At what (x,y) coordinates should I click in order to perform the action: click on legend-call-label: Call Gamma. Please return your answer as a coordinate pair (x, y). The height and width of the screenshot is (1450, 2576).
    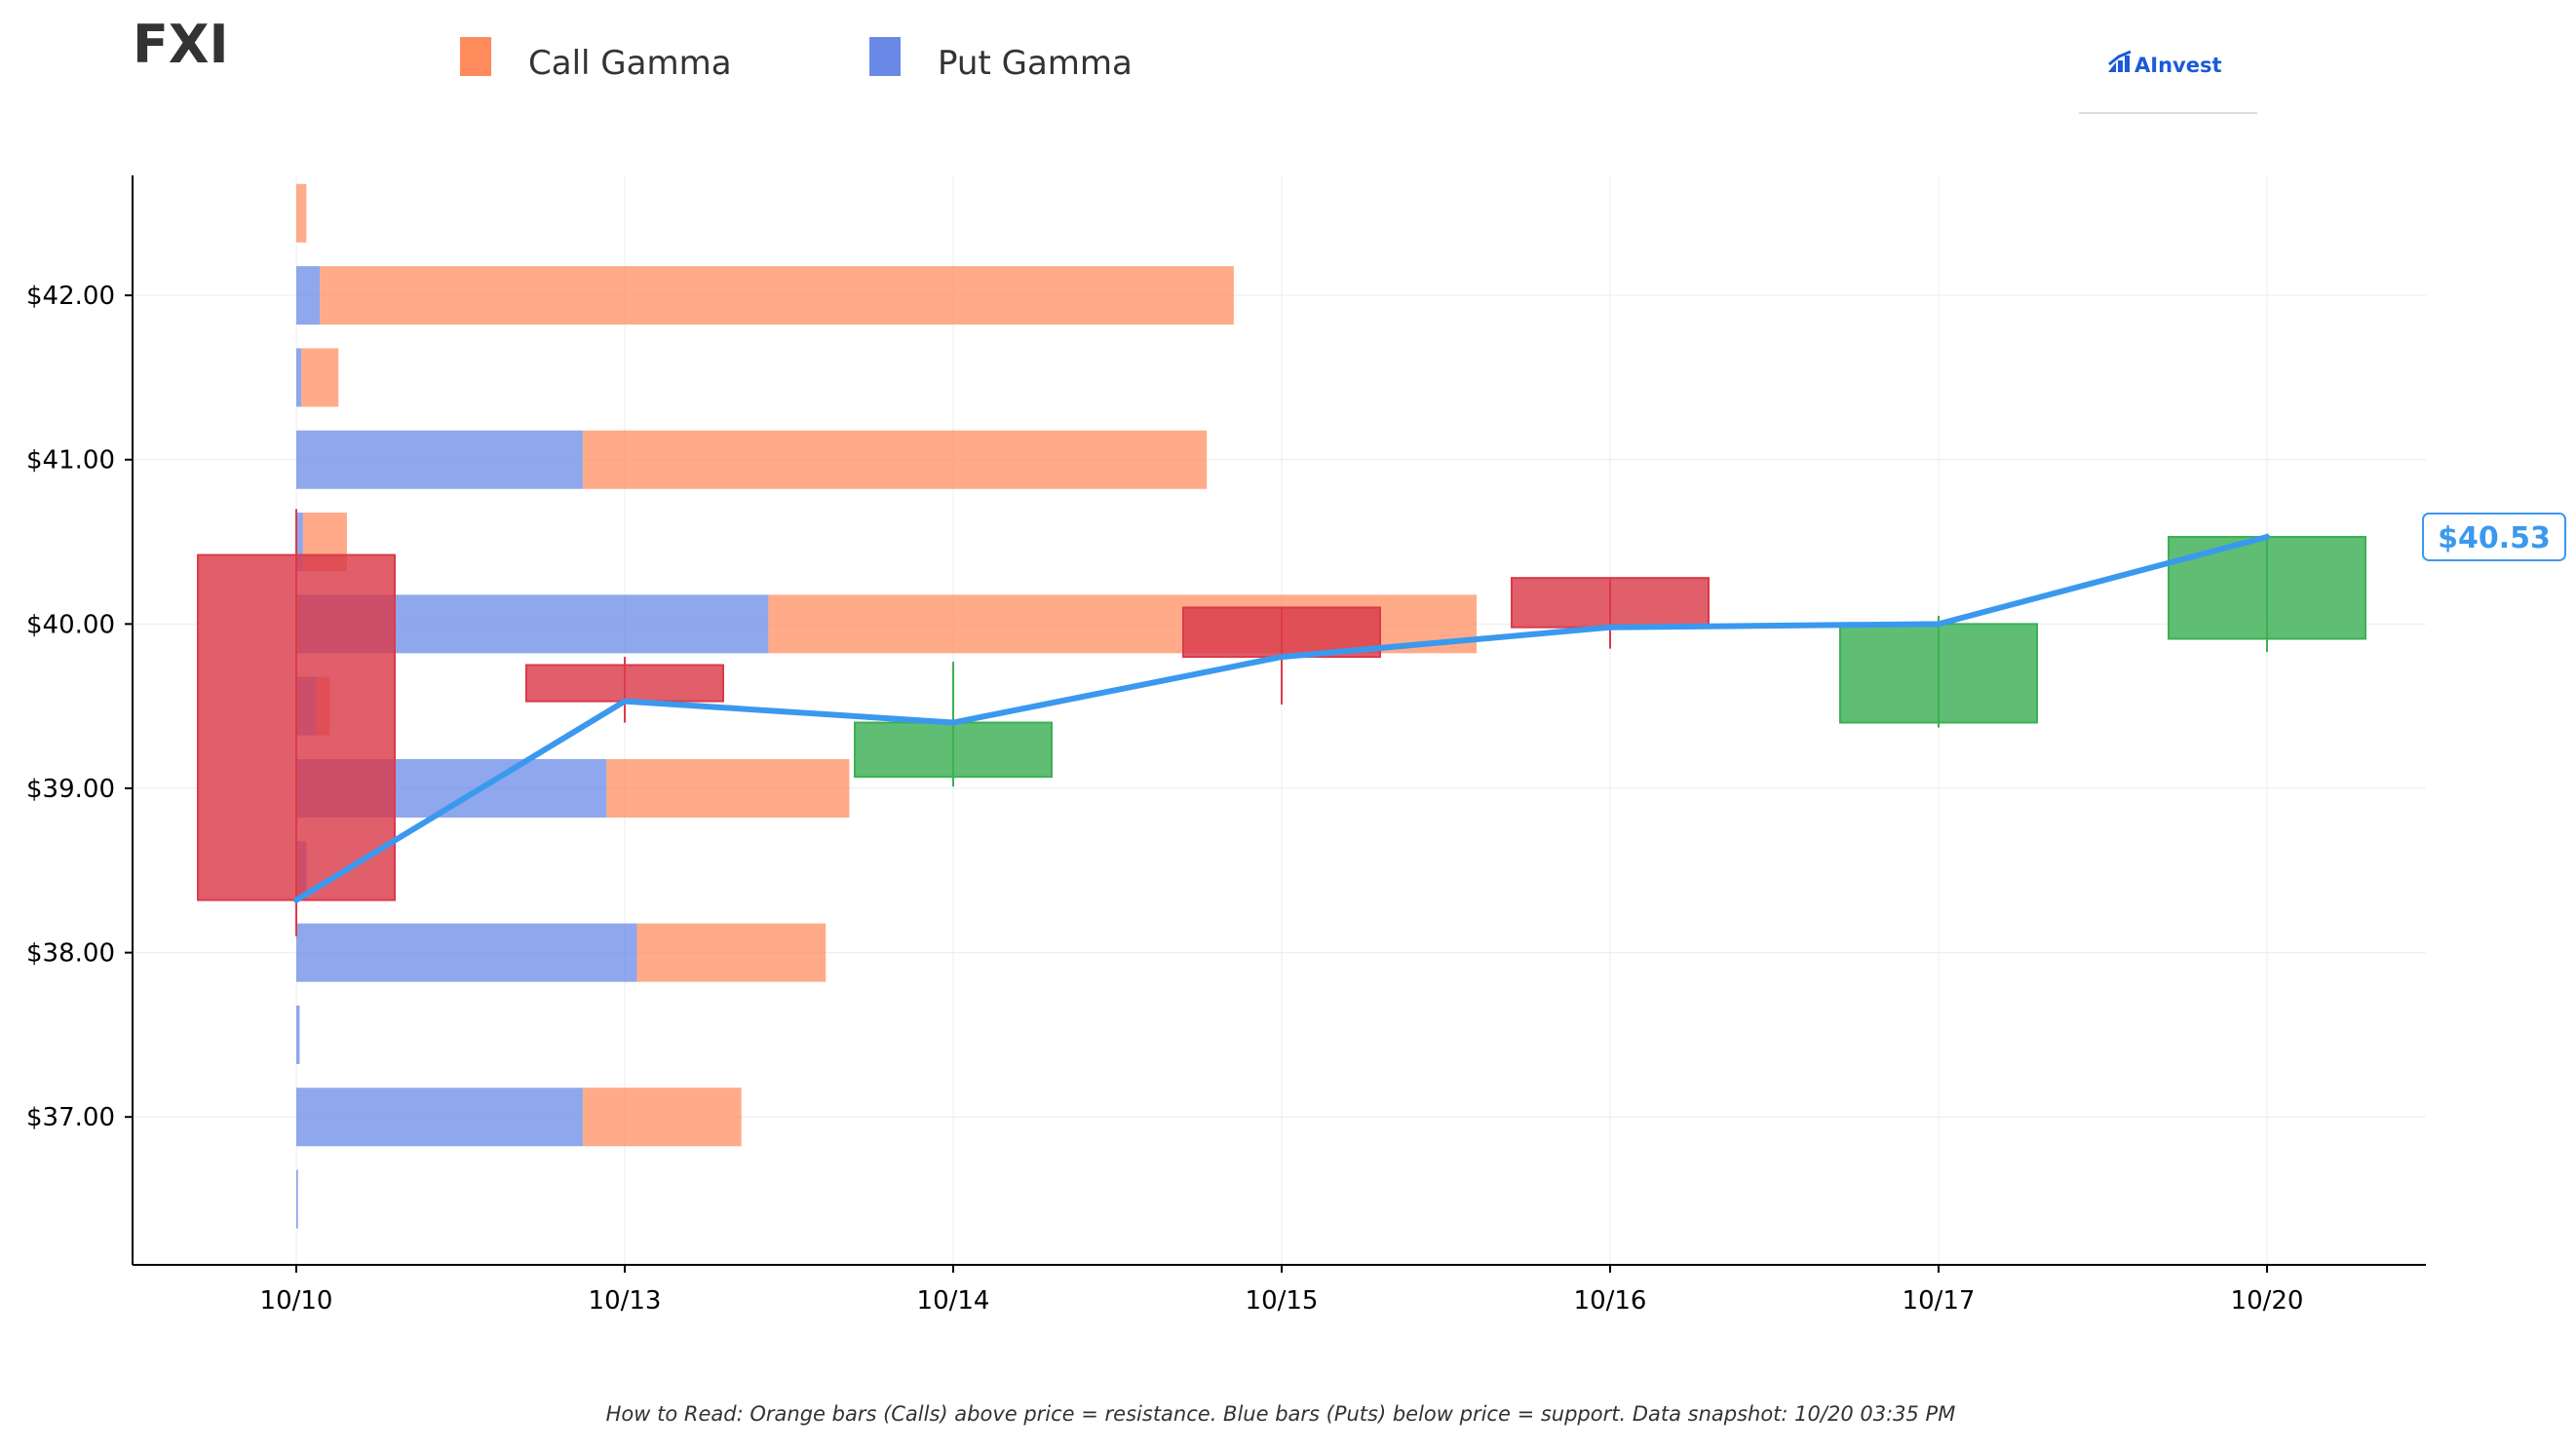
    Looking at the image, I should click on (630, 64).